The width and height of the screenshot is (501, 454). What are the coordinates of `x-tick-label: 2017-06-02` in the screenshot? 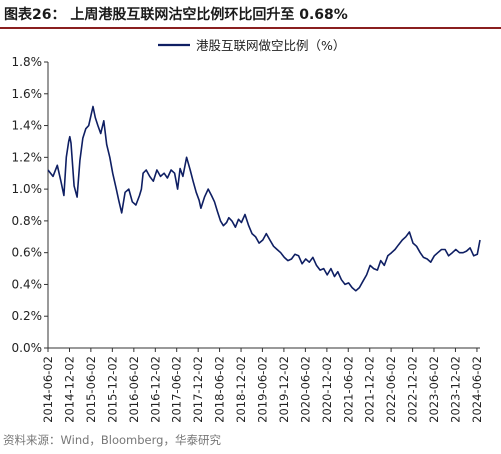 It's located at (177, 389).